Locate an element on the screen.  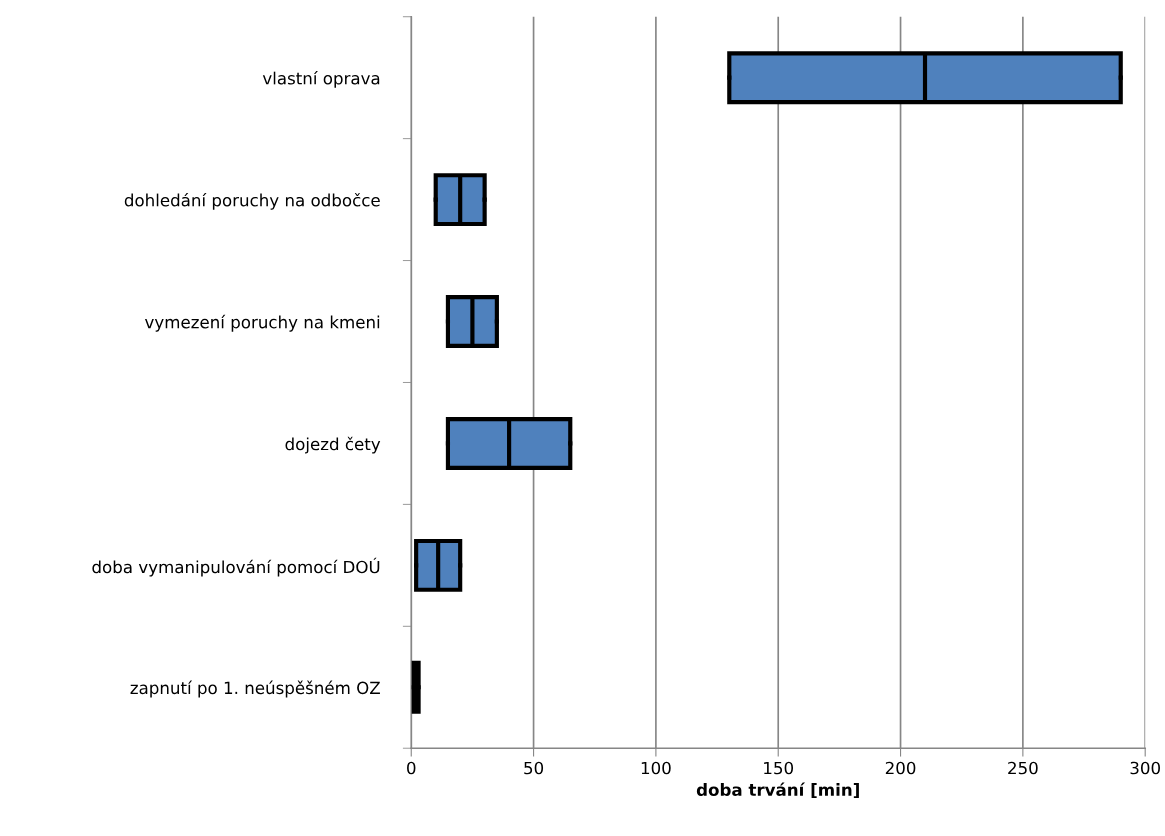
x-tick-label: 100 is located at coordinates (656, 768).